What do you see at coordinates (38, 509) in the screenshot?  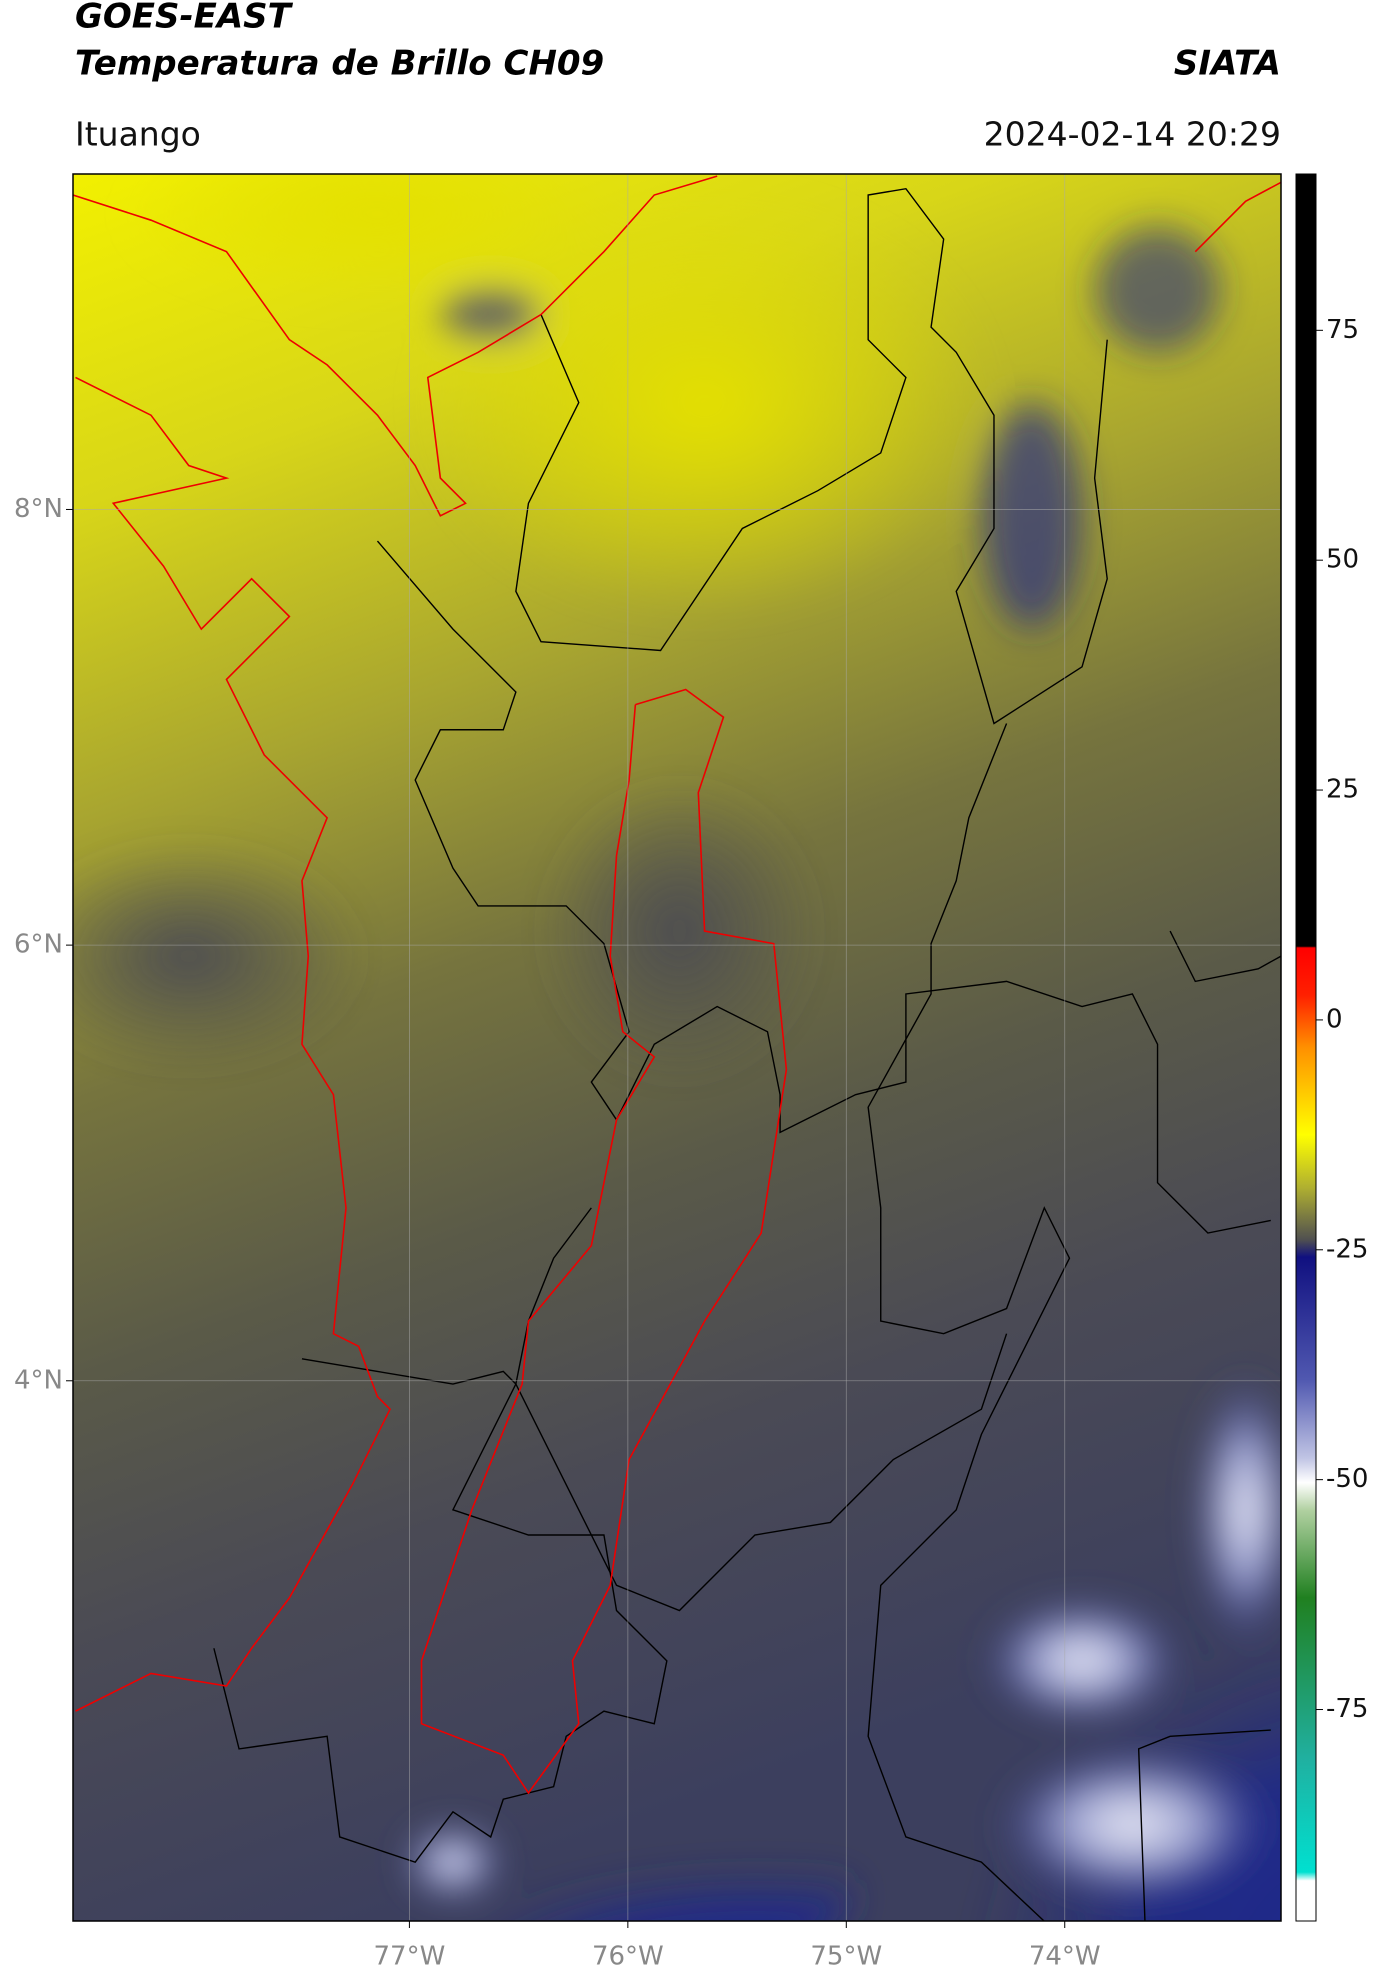 I see `y-tick-label: 8°N` at bounding box center [38, 509].